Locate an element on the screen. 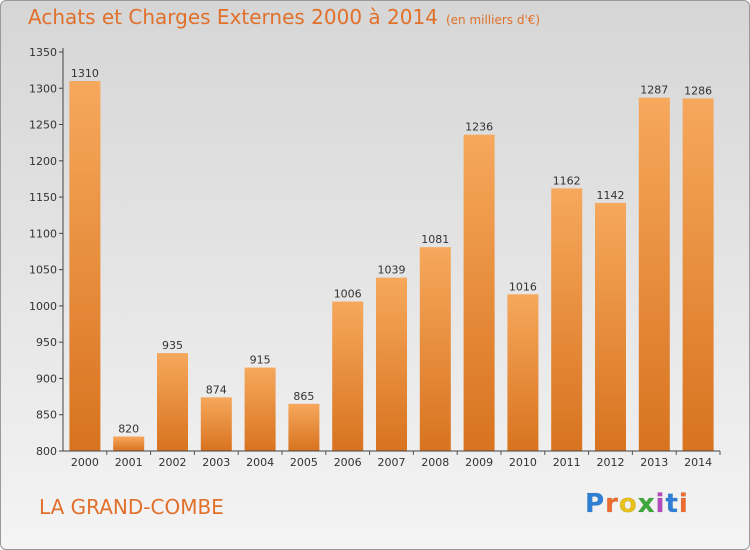 The width and height of the screenshot is (750, 550). logo-letter: t is located at coordinates (672, 504).